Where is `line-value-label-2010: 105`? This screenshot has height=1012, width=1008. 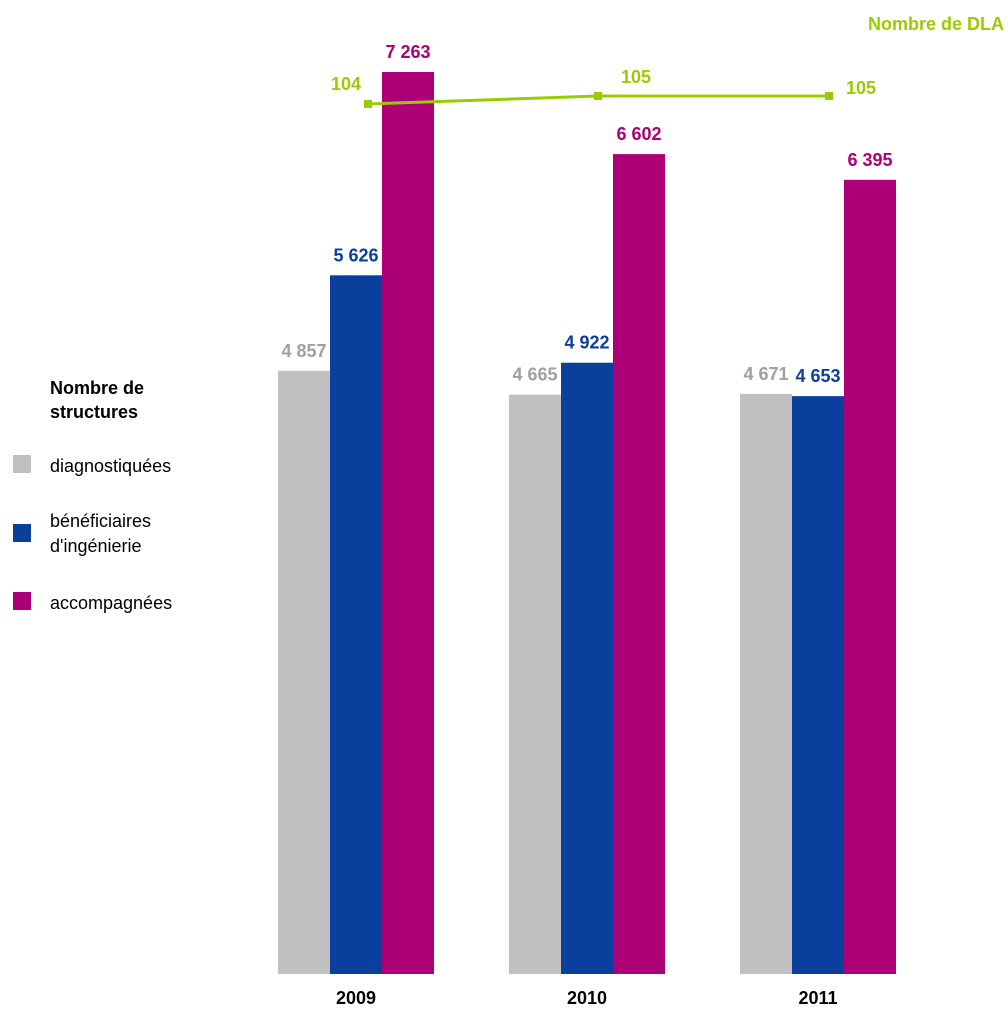
line-value-label-2010: 105 is located at coordinates (636, 77).